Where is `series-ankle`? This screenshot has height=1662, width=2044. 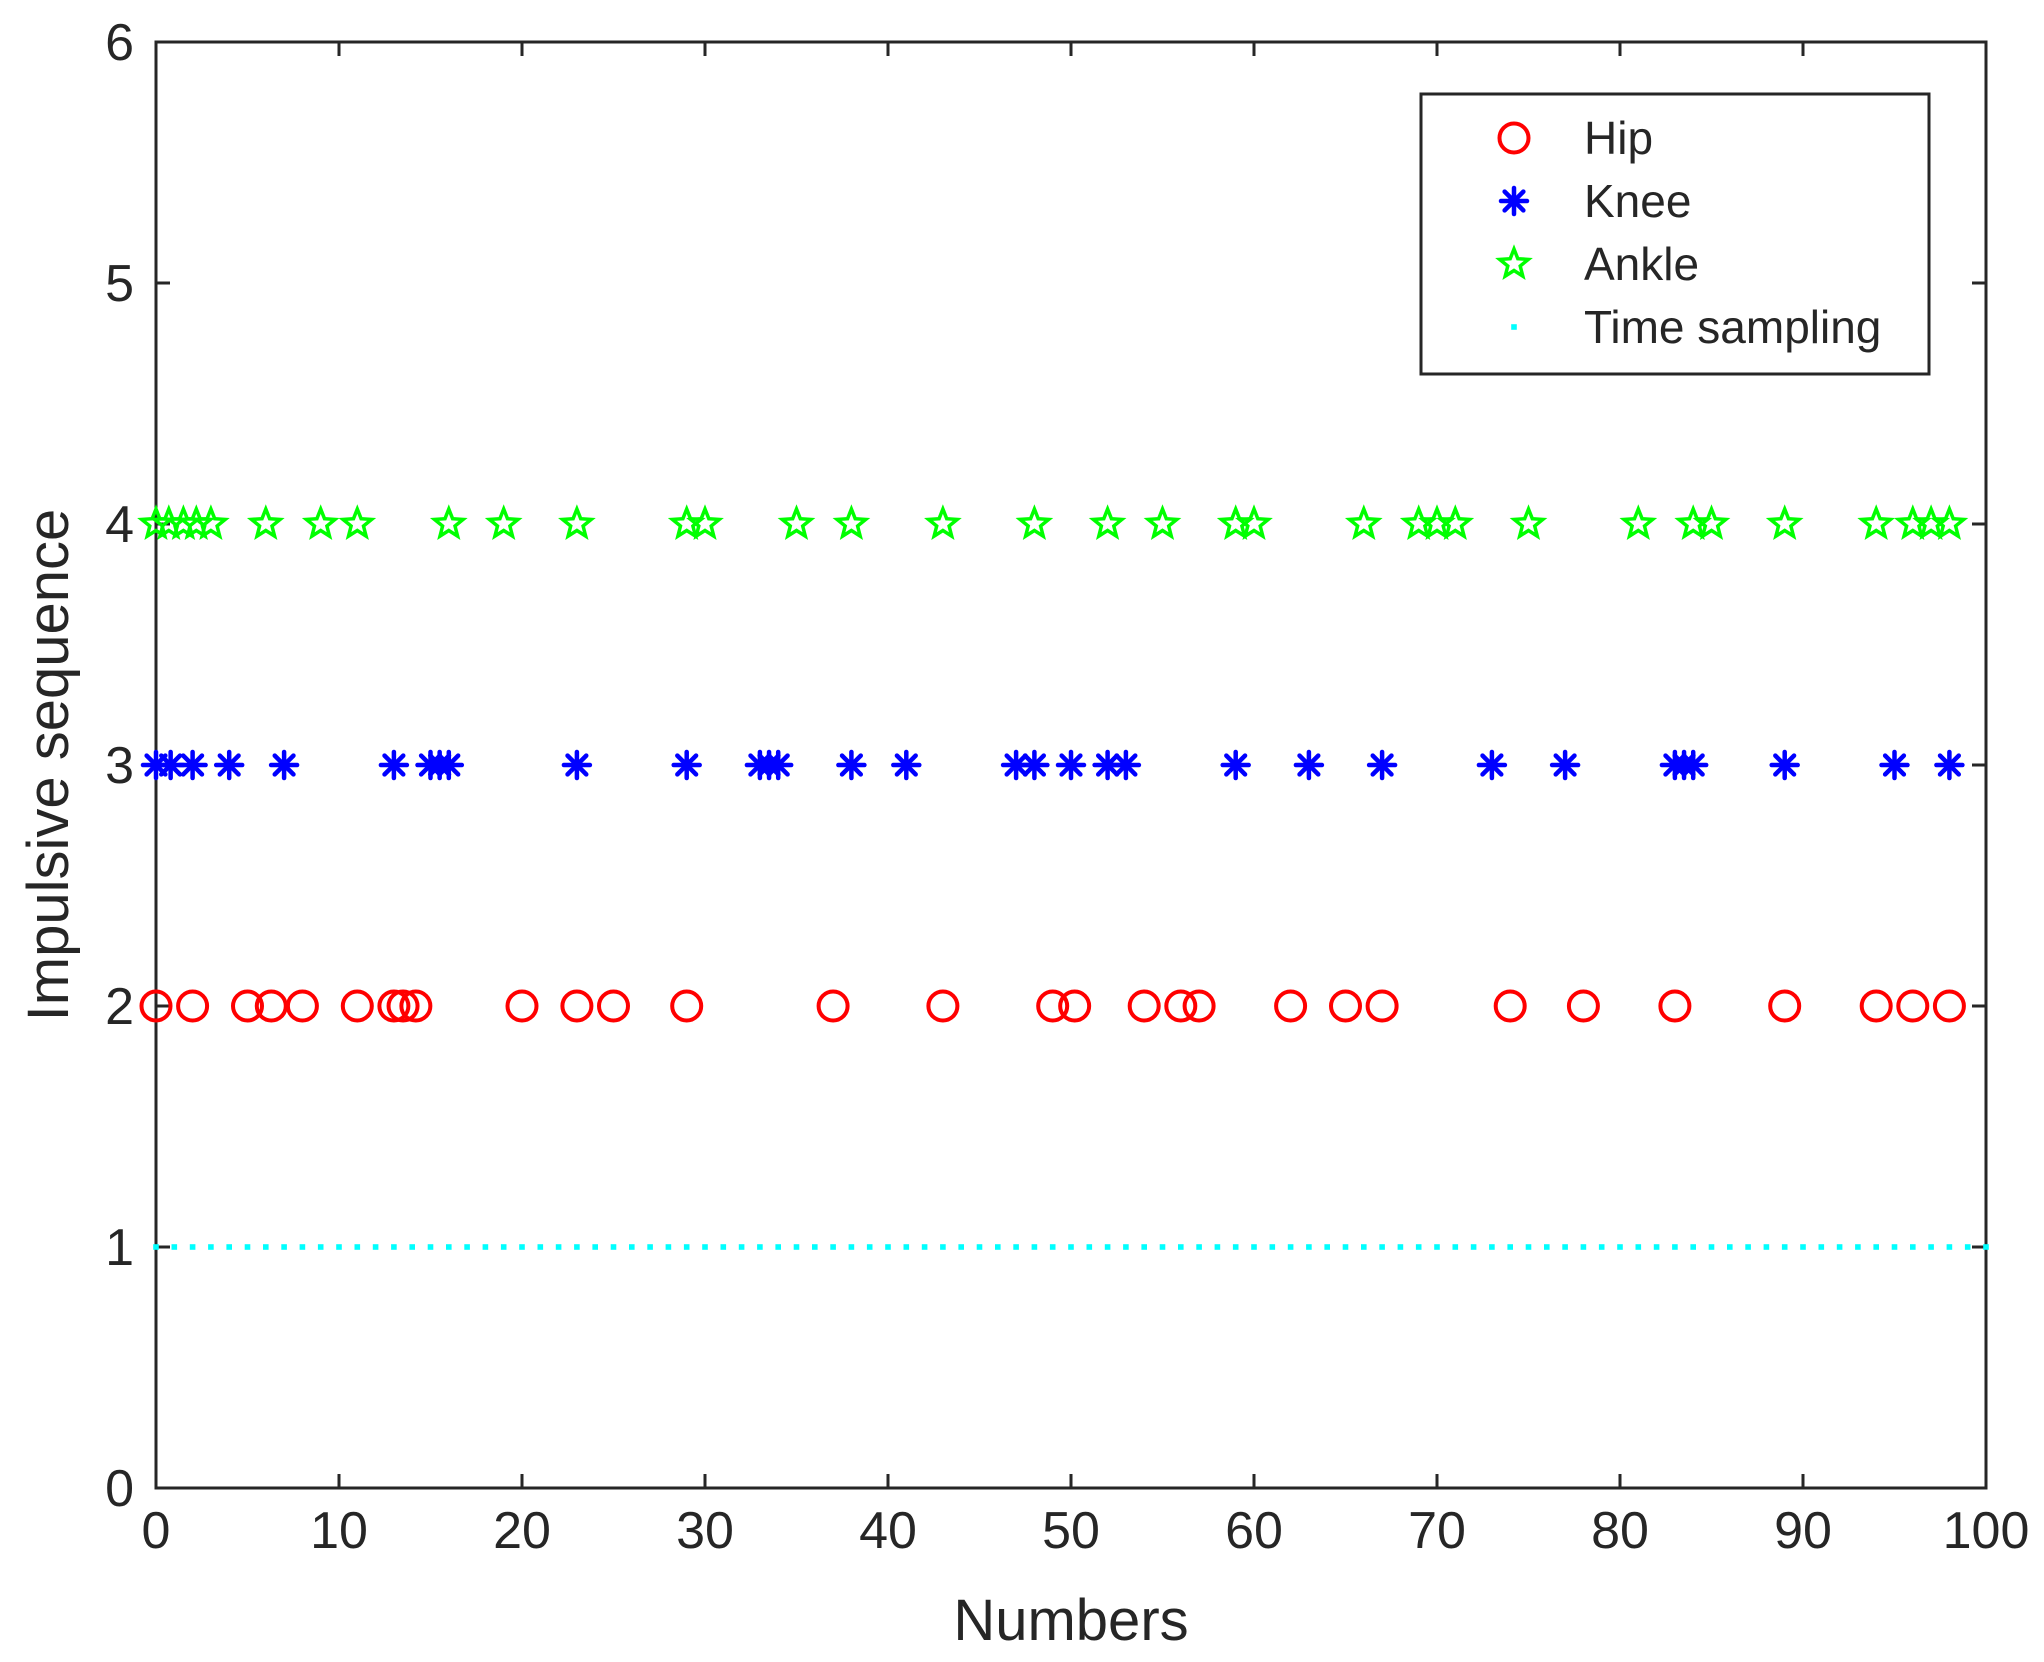 series-ankle is located at coordinates (1053, 522).